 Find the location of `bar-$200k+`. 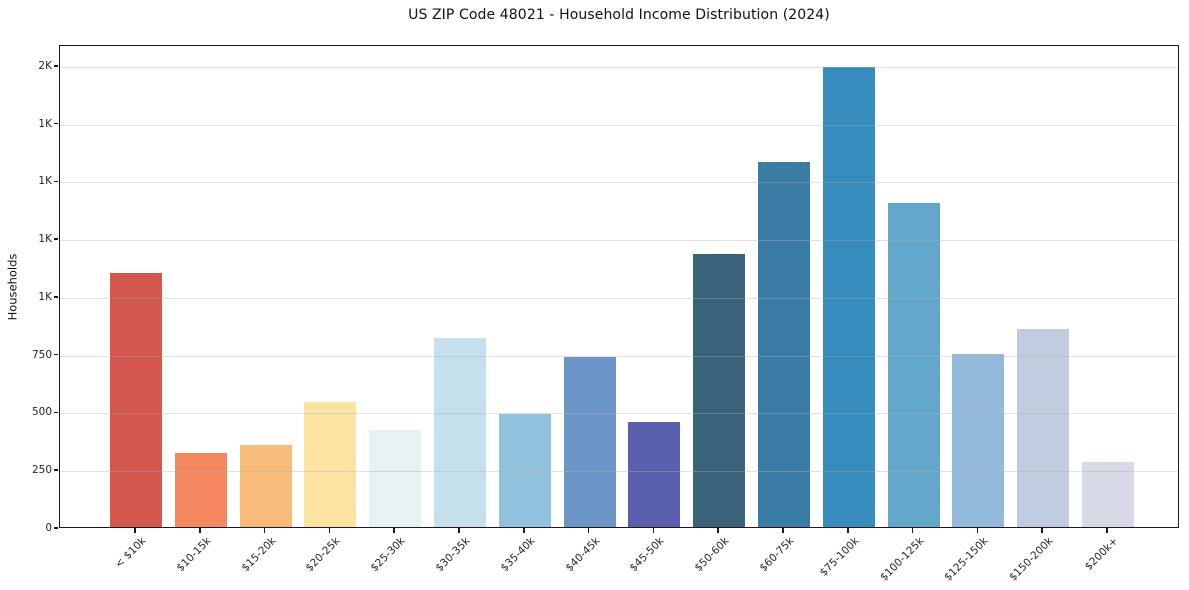

bar-$200k+ is located at coordinates (1108, 494).